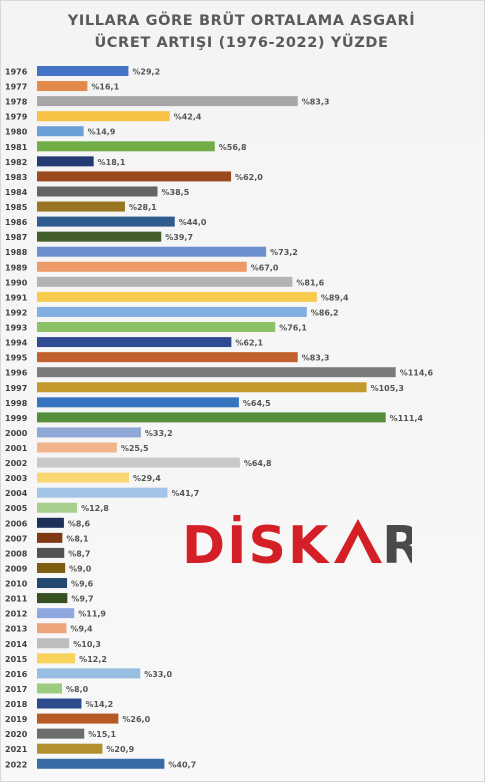 This screenshot has height=782, width=485. I want to click on bar-2021, so click(70, 748).